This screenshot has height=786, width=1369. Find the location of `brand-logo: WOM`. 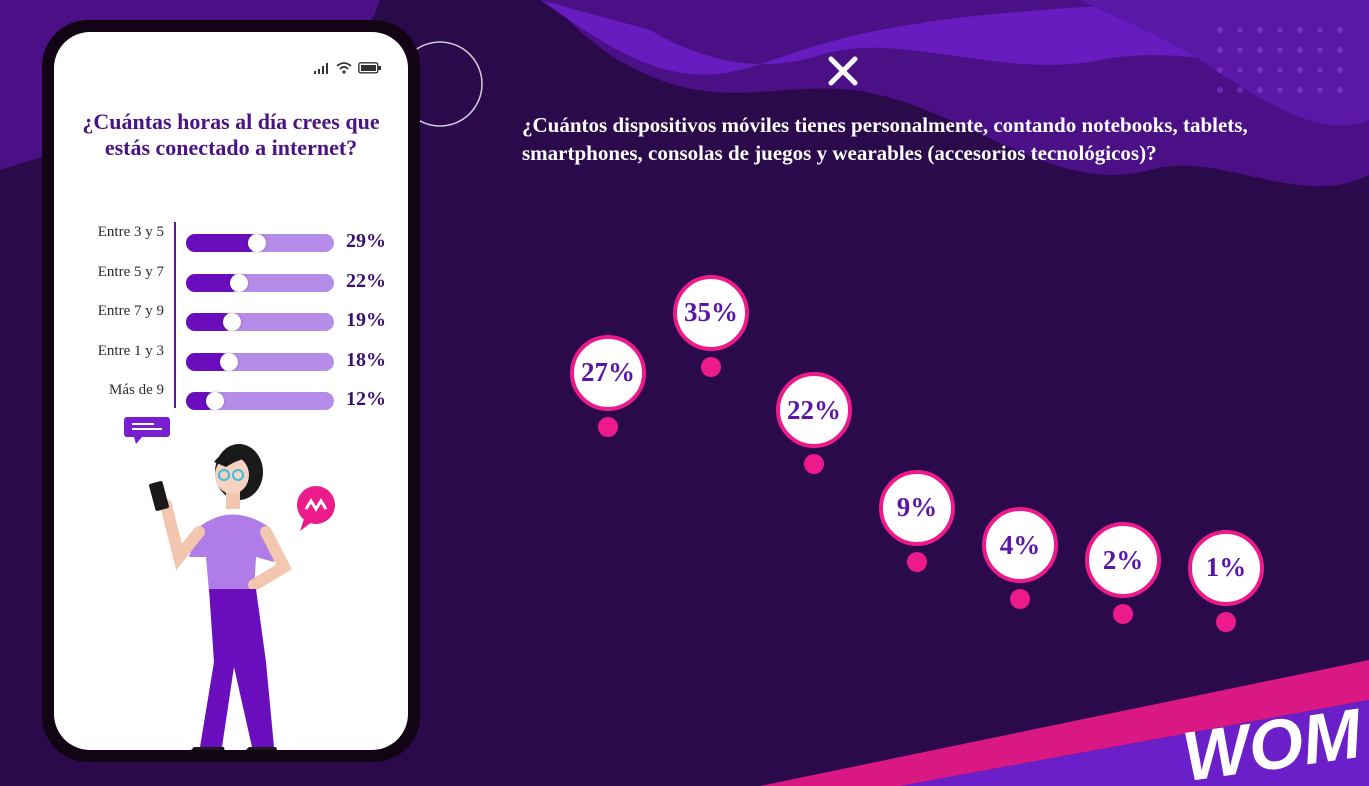

brand-logo: WOM is located at coordinates (1274, 740).